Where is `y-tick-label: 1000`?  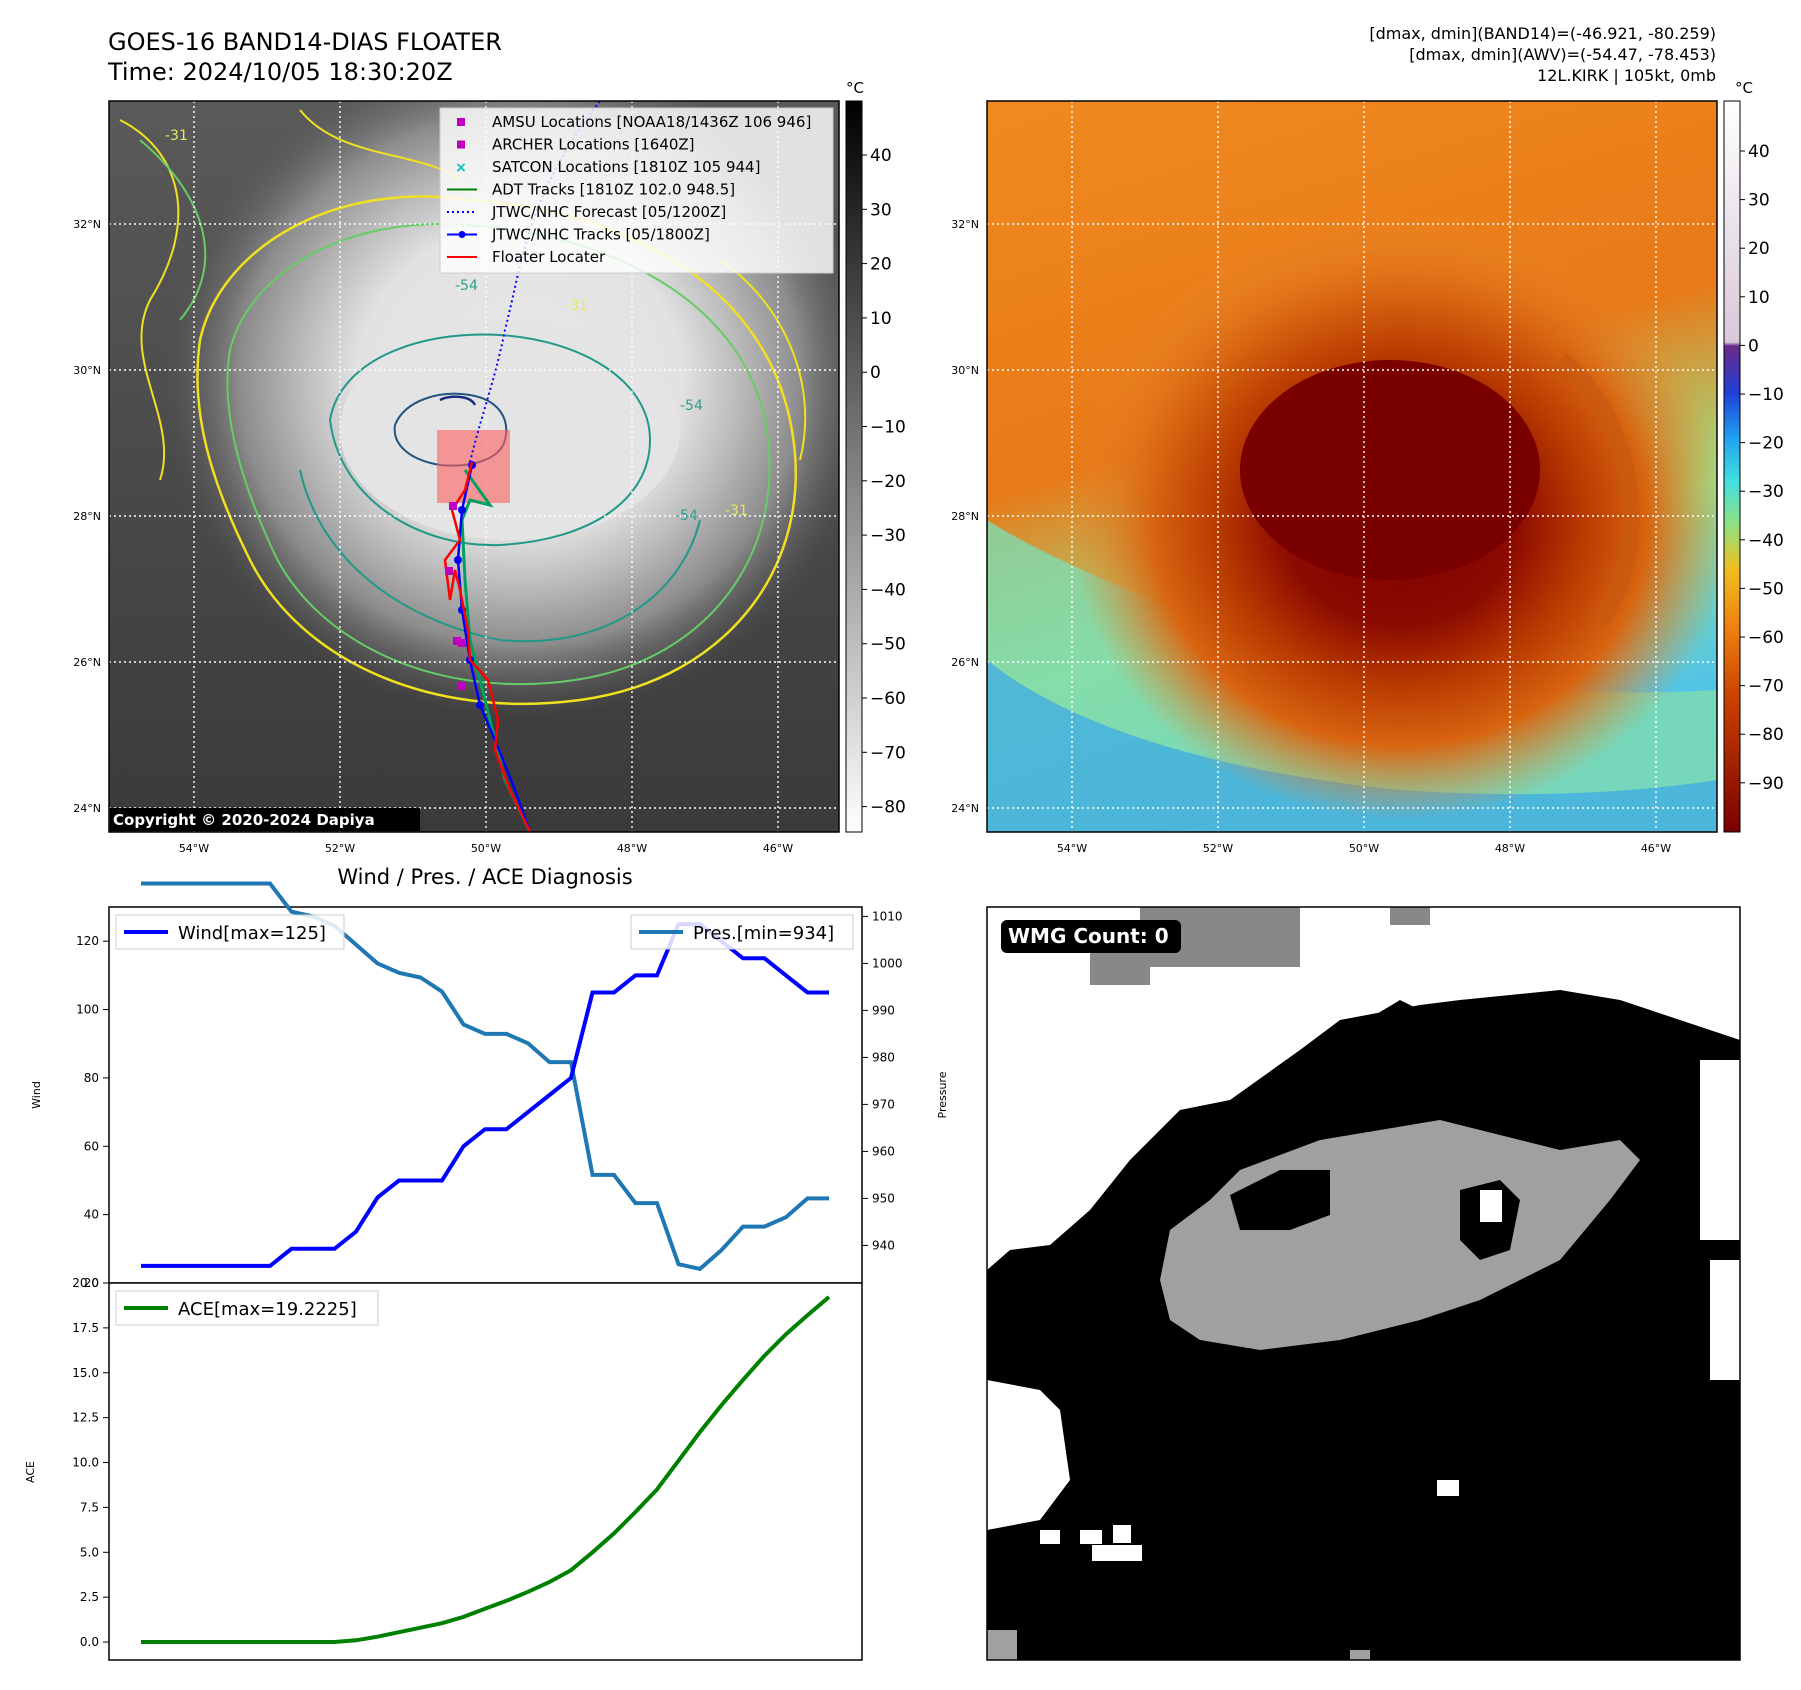
y-tick-label: 1000 is located at coordinates (887, 963).